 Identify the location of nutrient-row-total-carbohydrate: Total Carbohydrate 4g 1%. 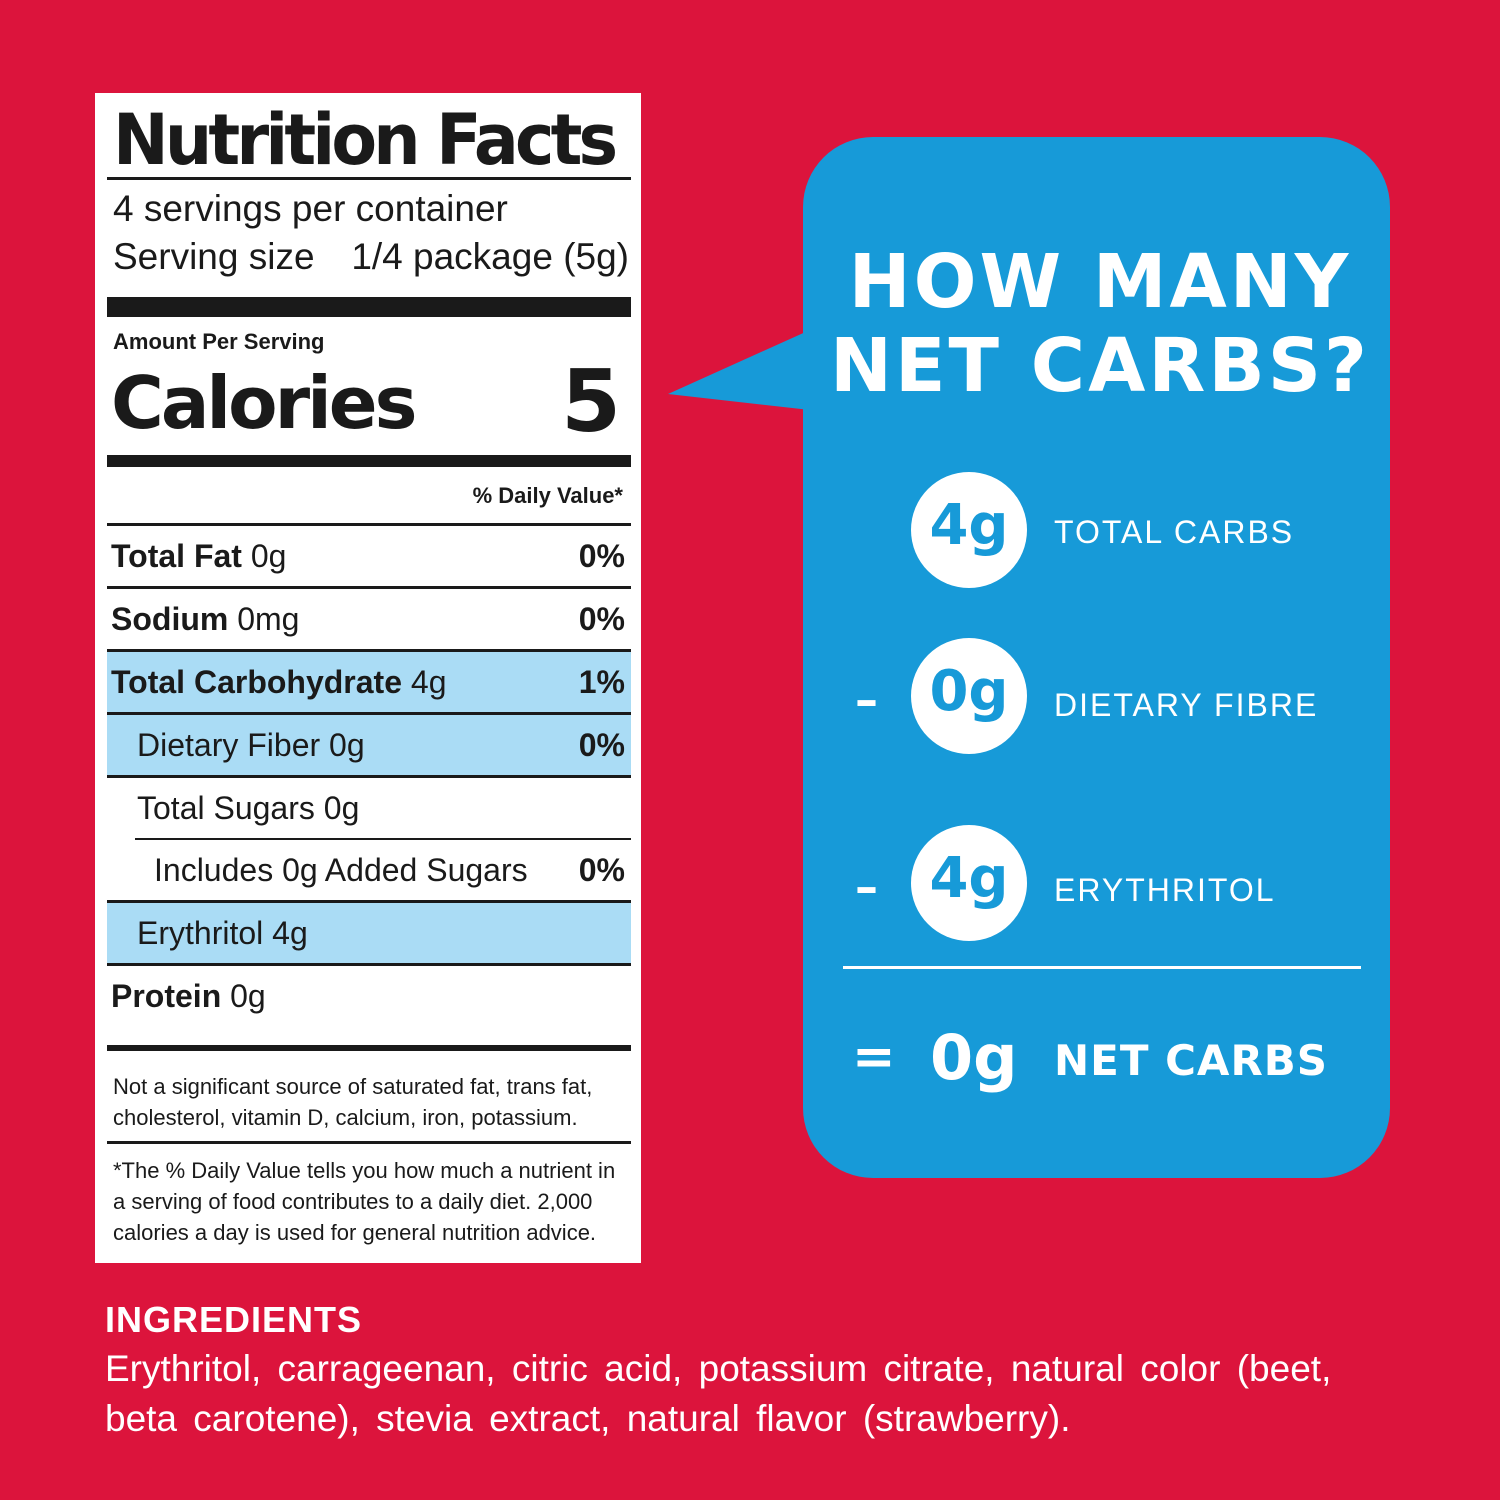
(369, 682).